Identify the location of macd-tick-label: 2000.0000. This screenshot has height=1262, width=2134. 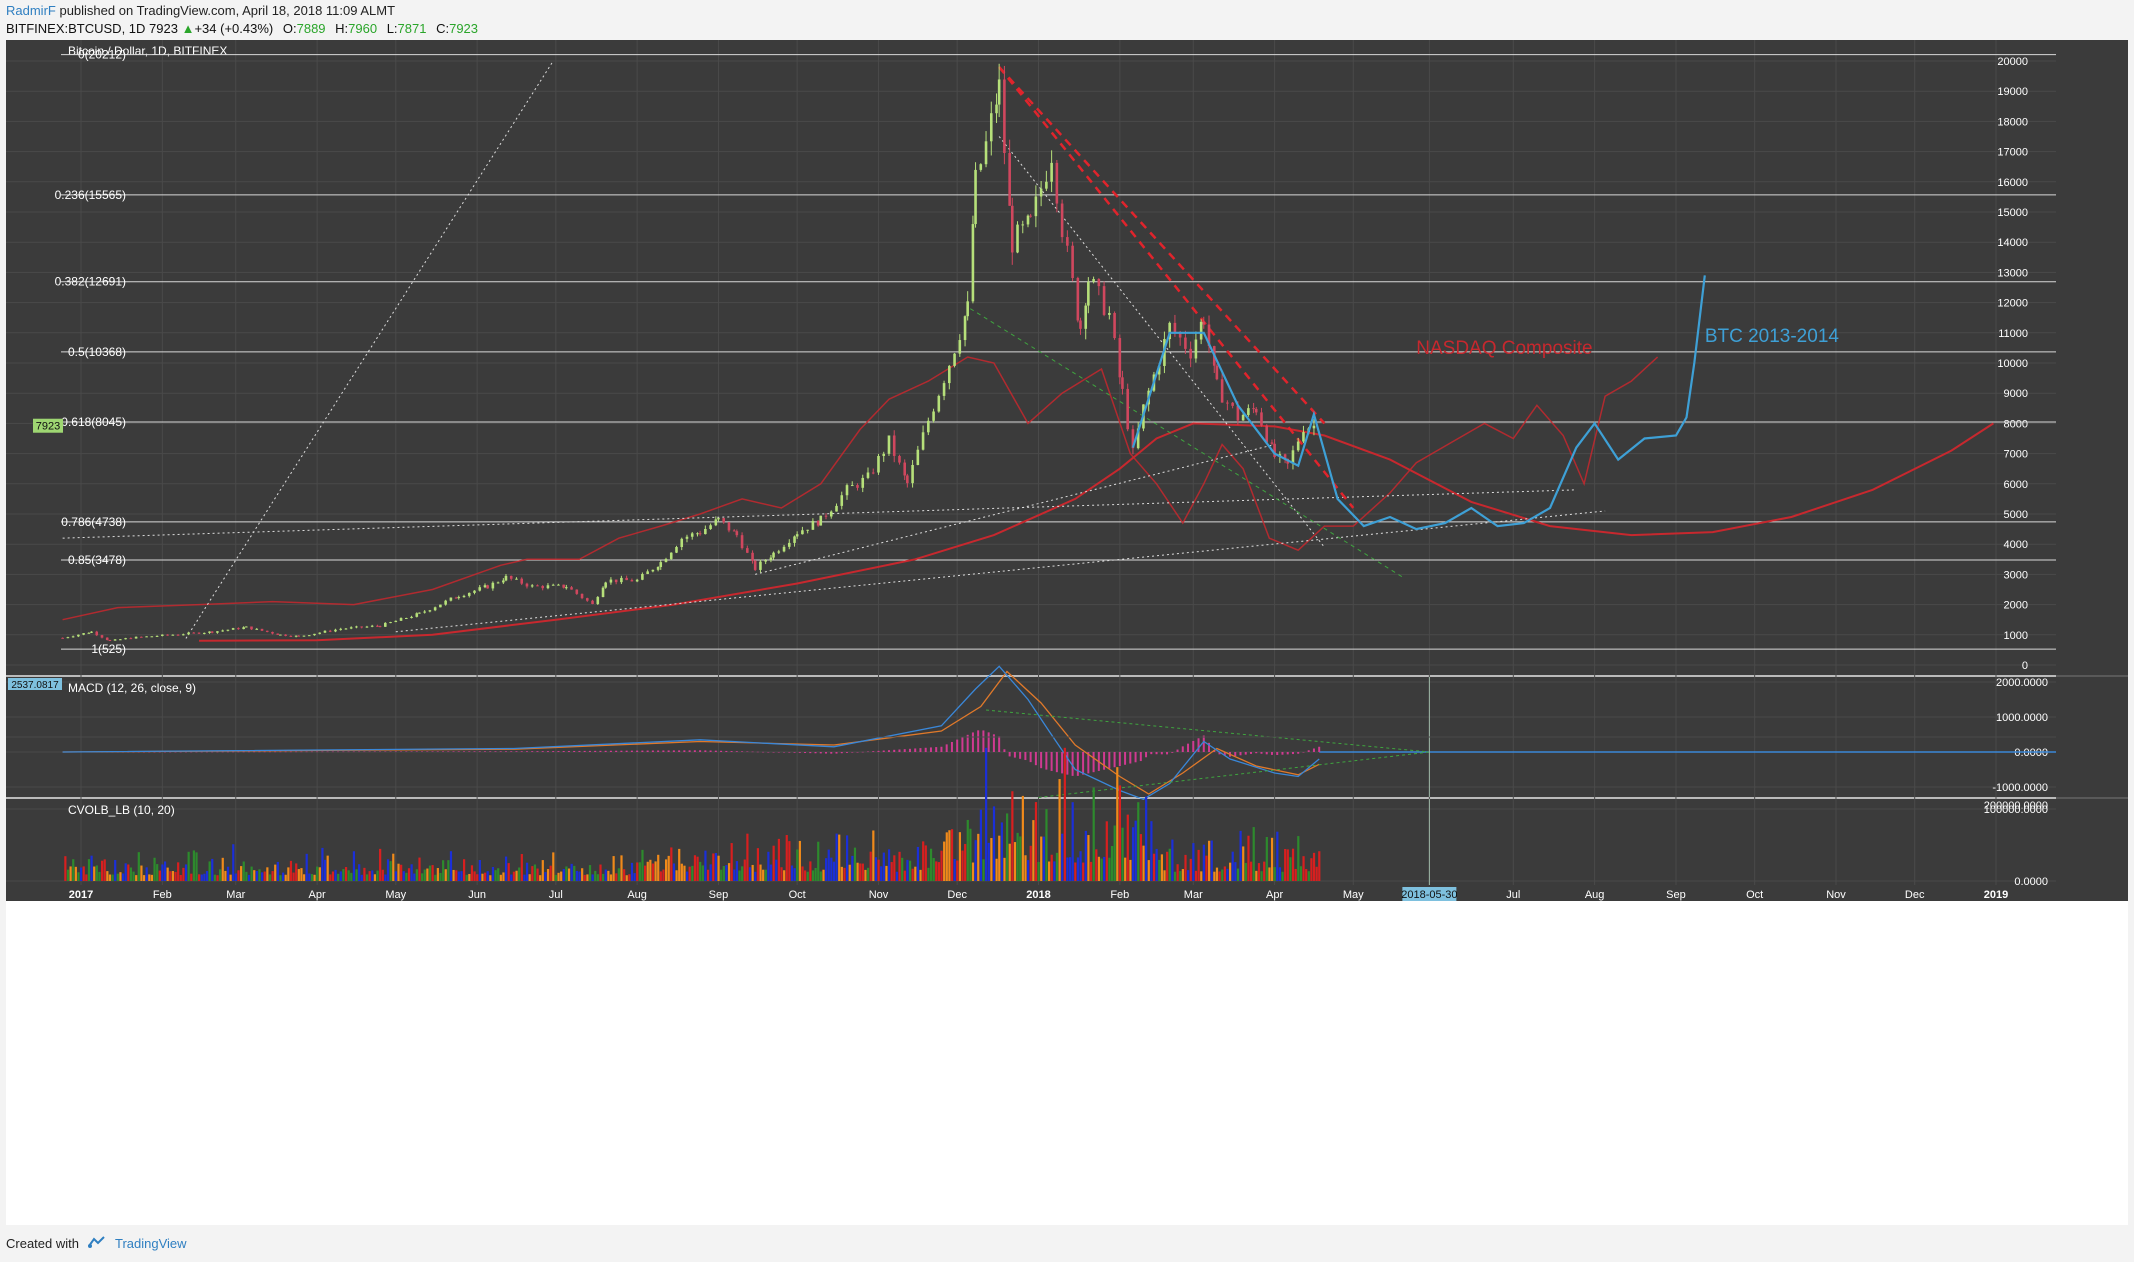
(2022, 683).